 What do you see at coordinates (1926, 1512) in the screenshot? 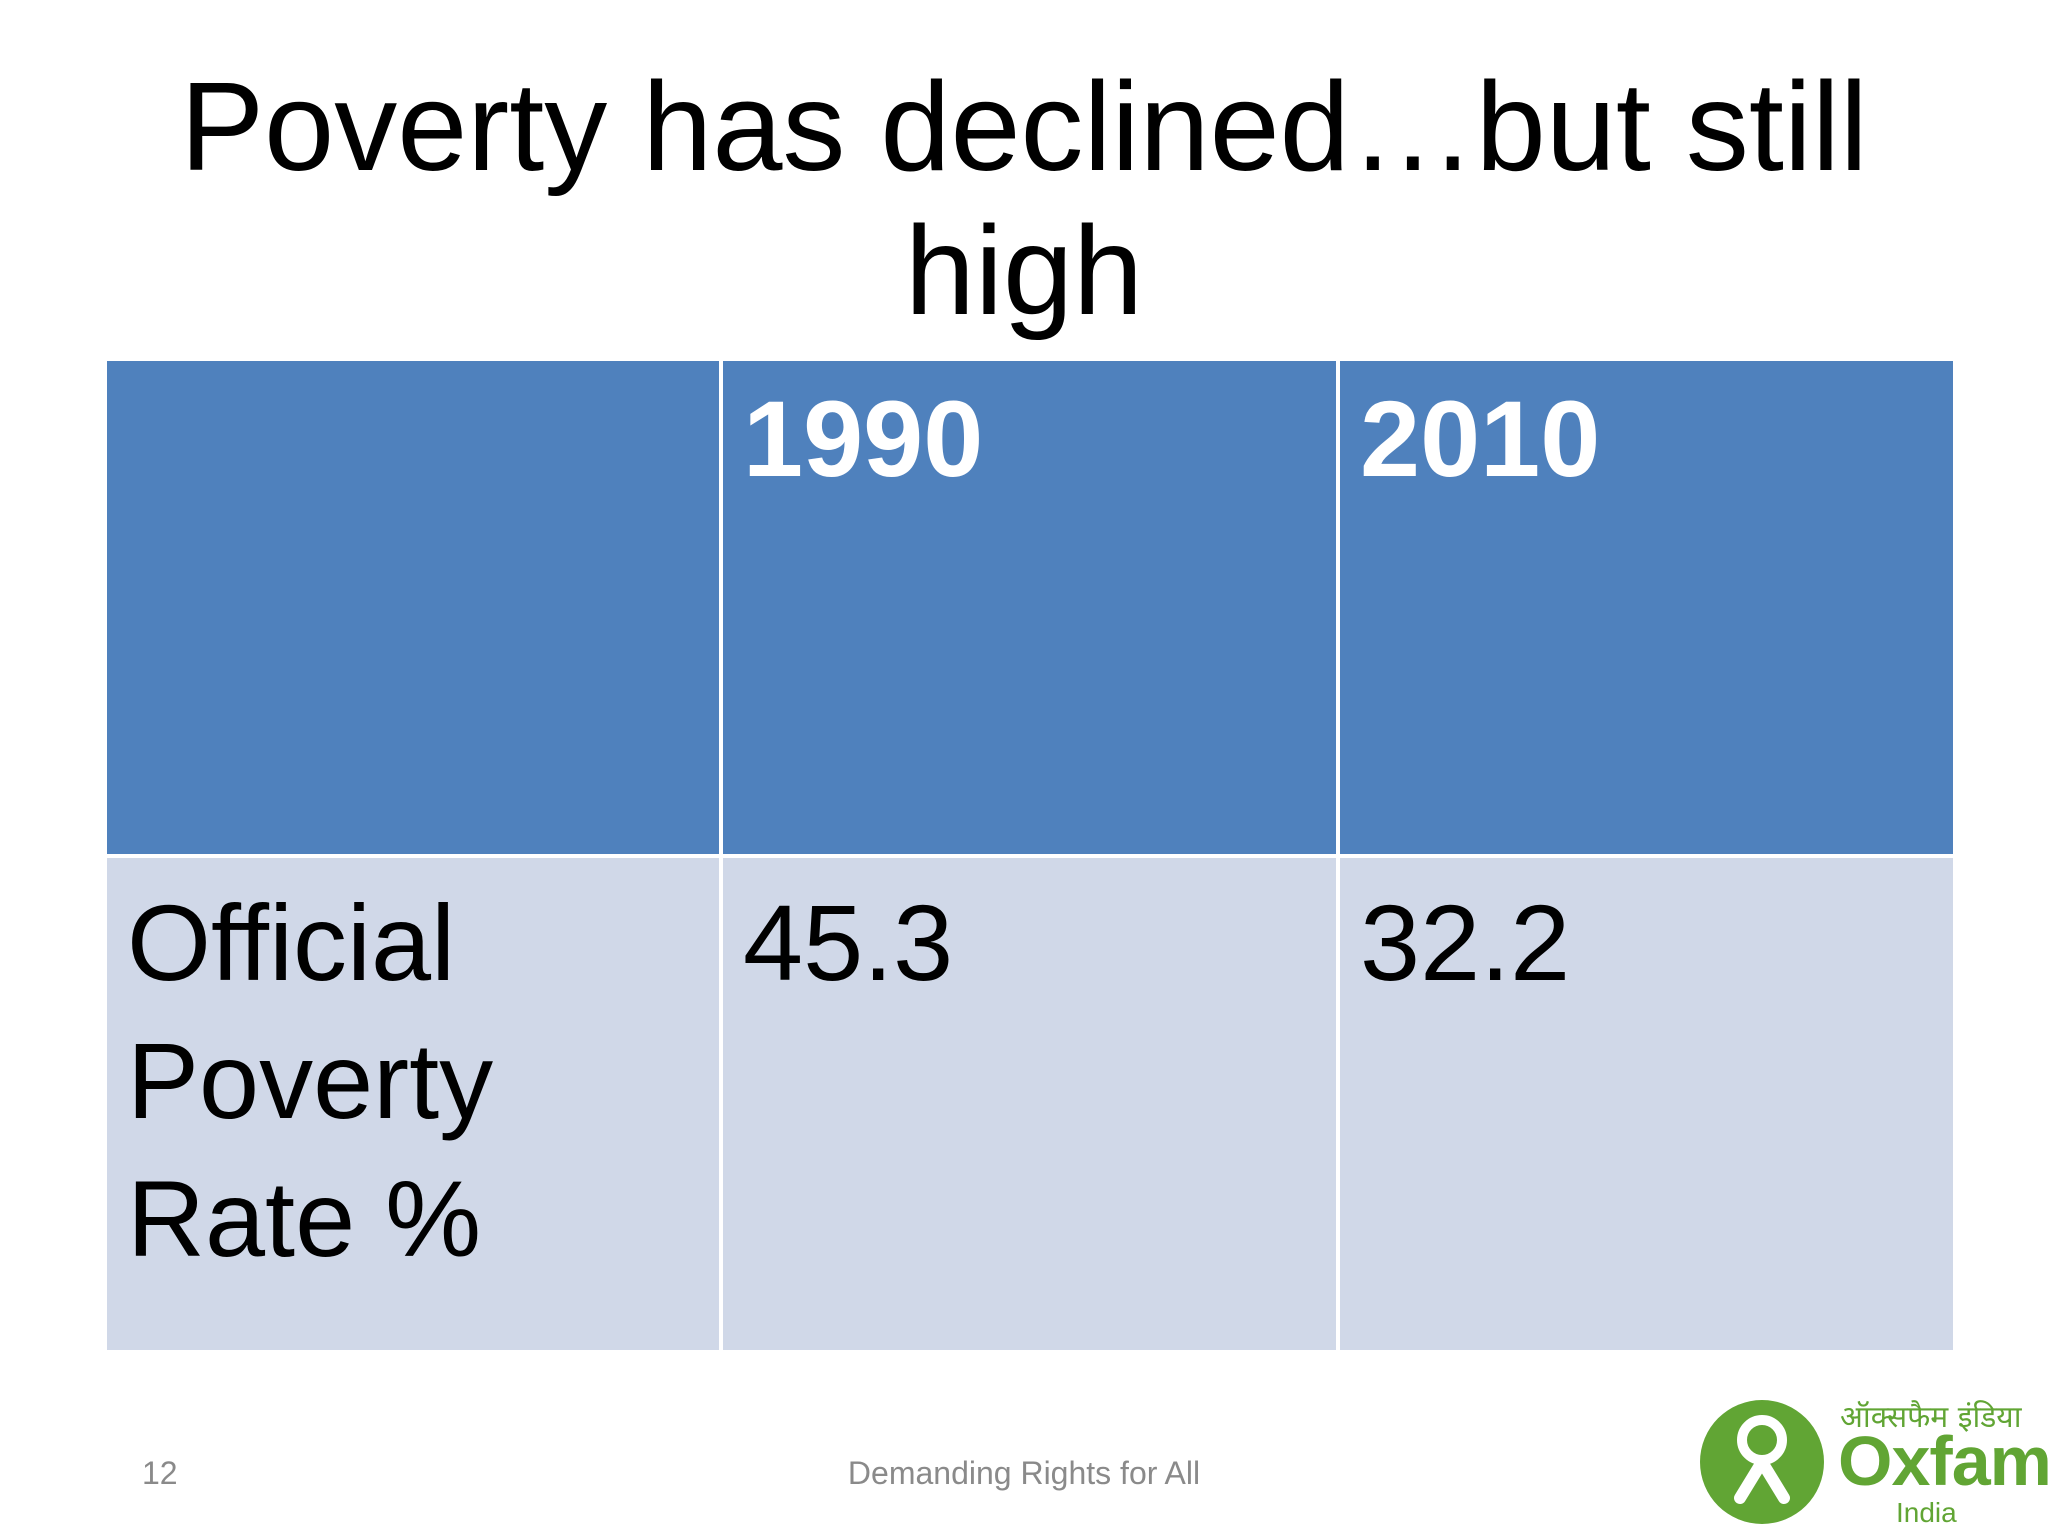
I see `logo-sub-text: India` at bounding box center [1926, 1512].